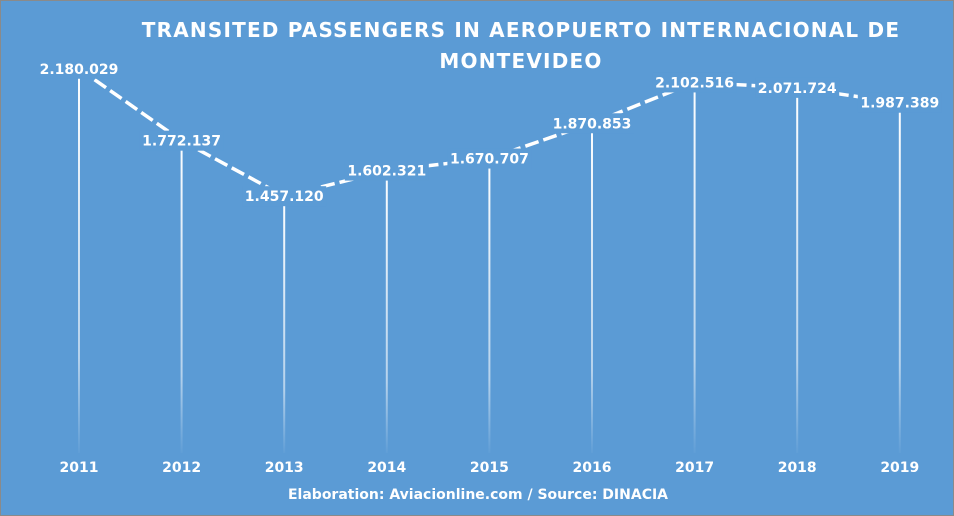 The image size is (954, 516). I want to click on x-tick-label-2019: 2019, so click(899, 468).